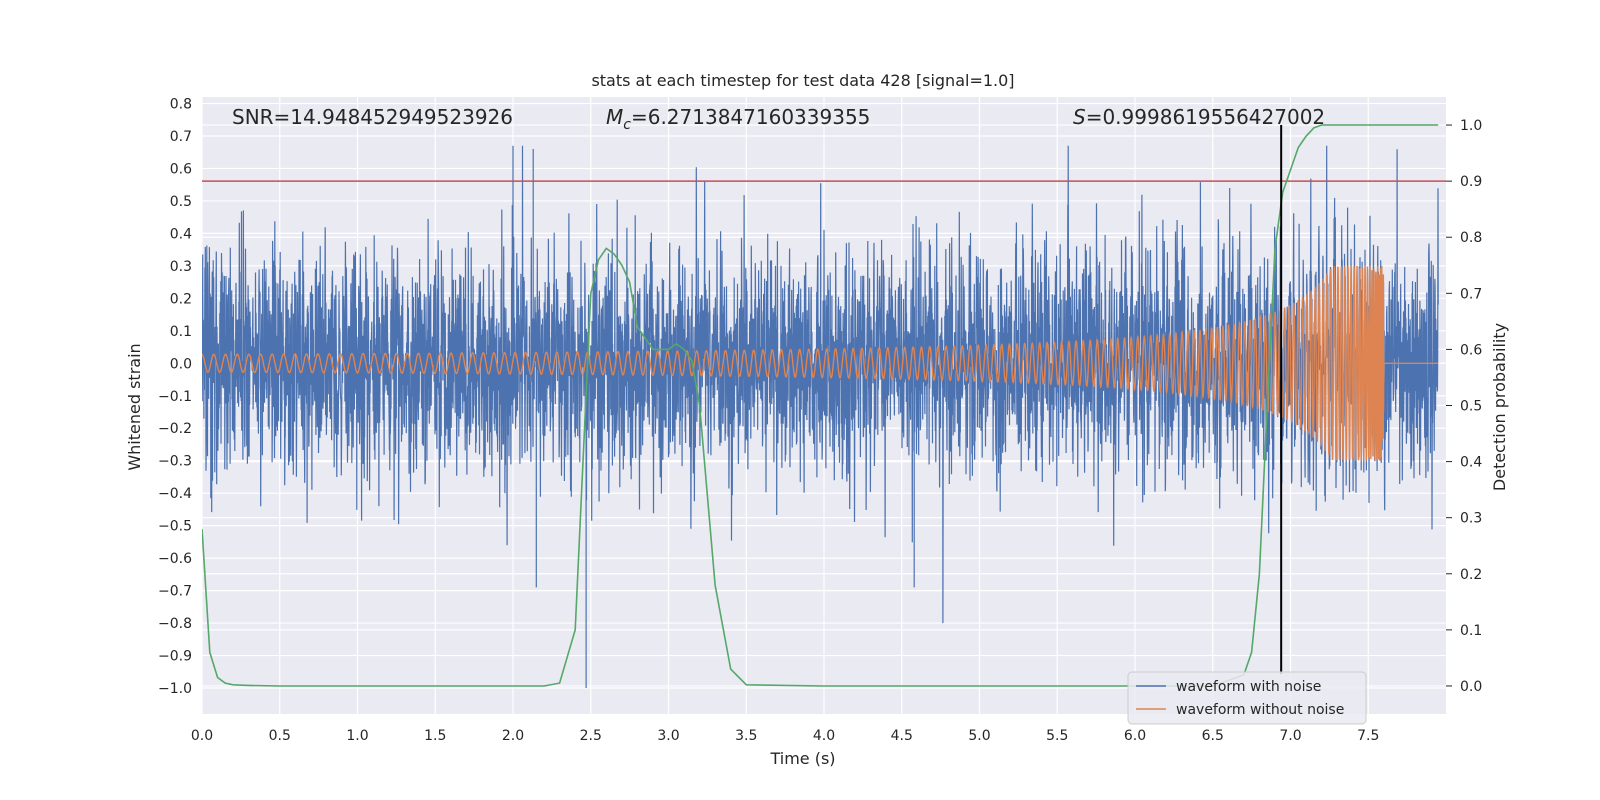 The image size is (1600, 800). What do you see at coordinates (1057, 736) in the screenshot?
I see `x-tick-label: 5.5` at bounding box center [1057, 736].